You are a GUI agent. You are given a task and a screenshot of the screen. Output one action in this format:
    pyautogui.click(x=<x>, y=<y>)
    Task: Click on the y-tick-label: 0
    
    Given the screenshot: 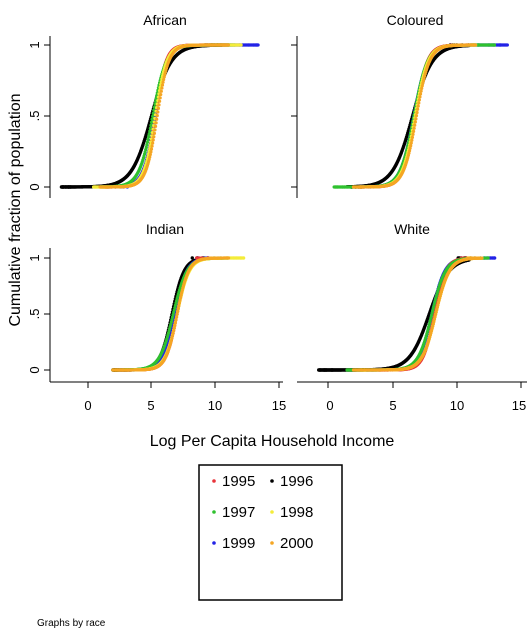 What is the action you would take?
    pyautogui.click(x=34, y=369)
    